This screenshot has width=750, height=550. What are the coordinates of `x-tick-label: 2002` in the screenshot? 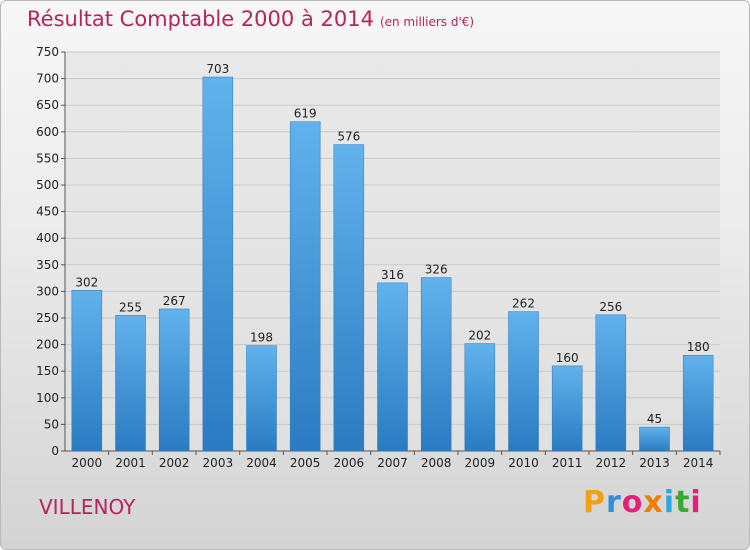 It's located at (174, 463).